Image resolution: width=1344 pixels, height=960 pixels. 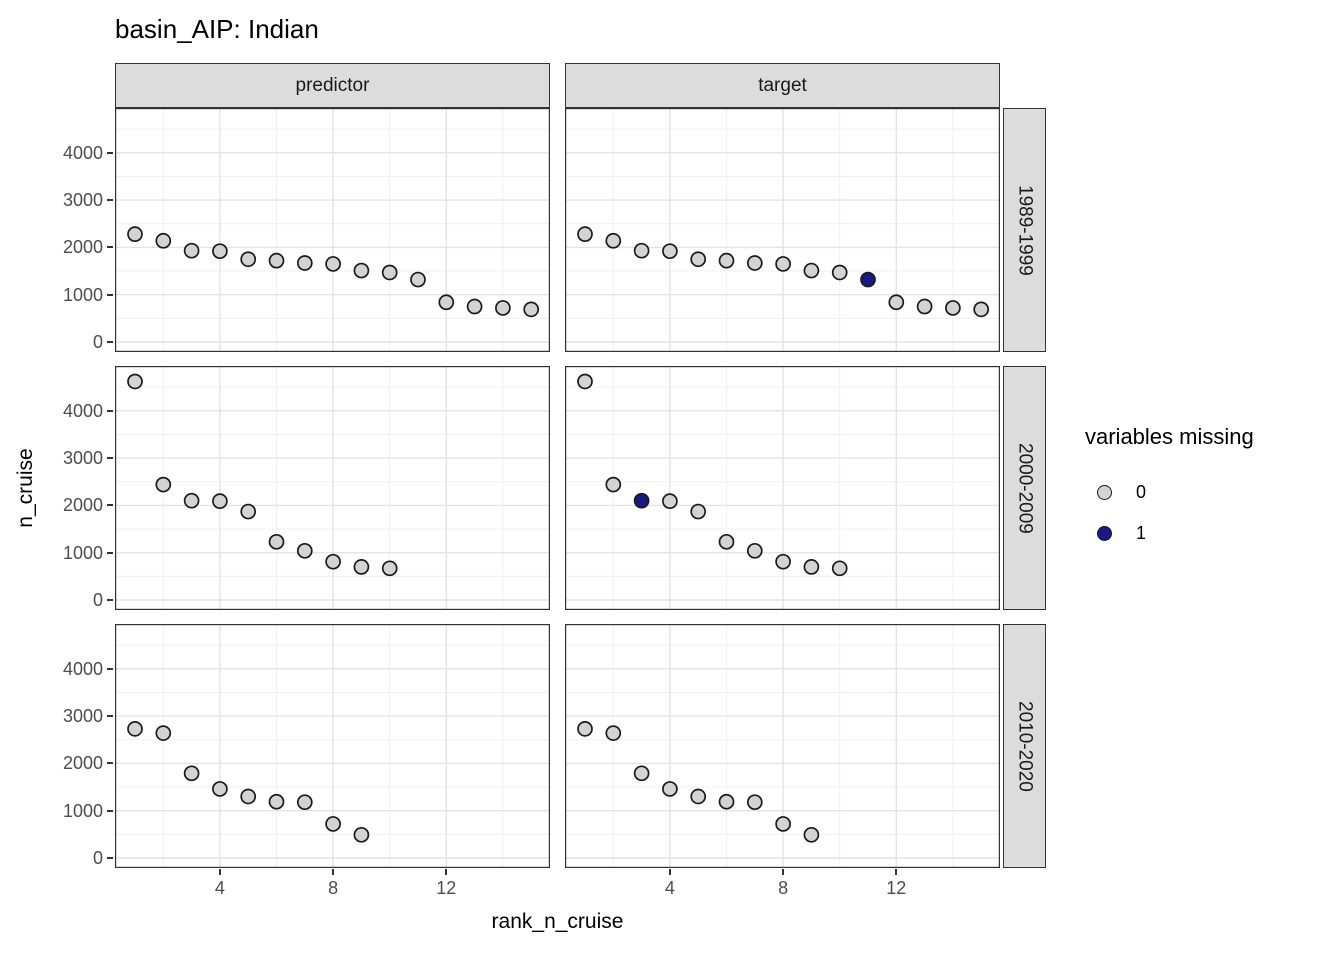 What do you see at coordinates (1104, 492) in the screenshot?
I see `legend-key-0-icon` at bounding box center [1104, 492].